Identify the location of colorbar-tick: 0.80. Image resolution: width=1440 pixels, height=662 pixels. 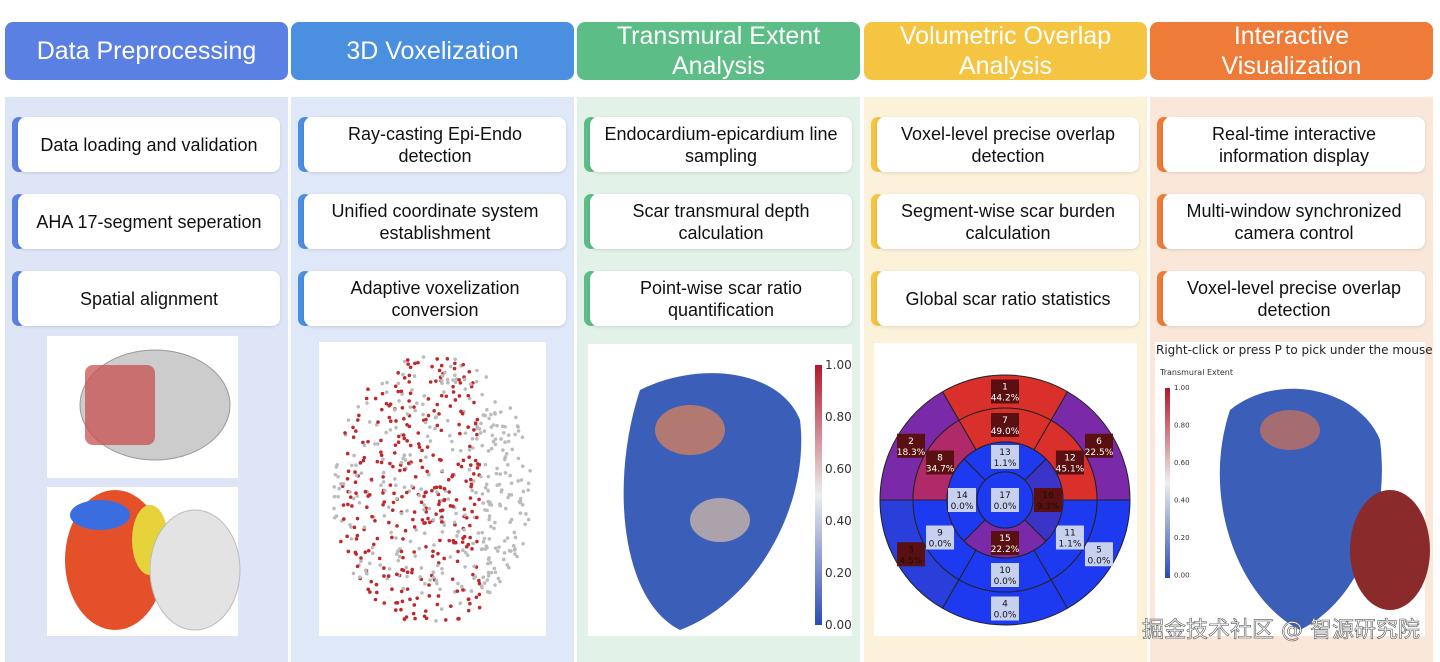
(838, 417).